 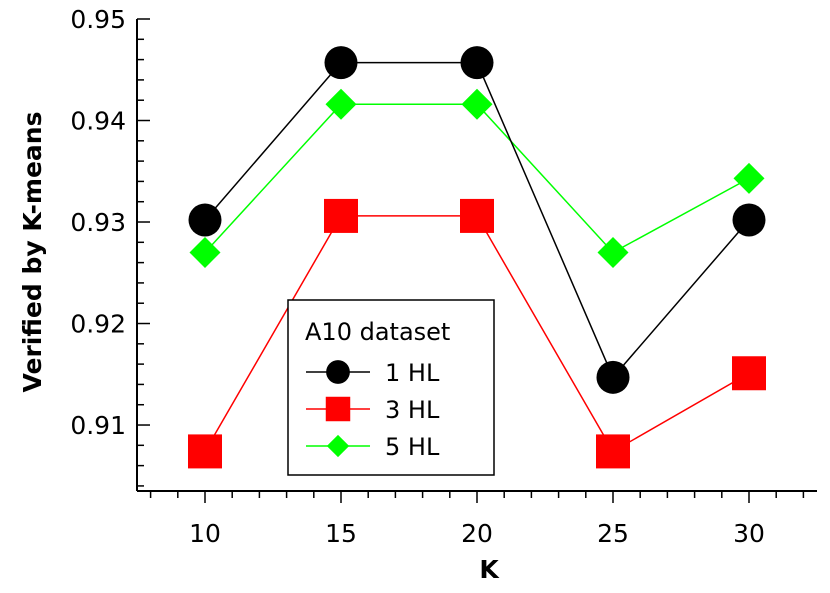 What do you see at coordinates (32, 252) in the screenshot?
I see `y-axis-title: Verified by K-means` at bounding box center [32, 252].